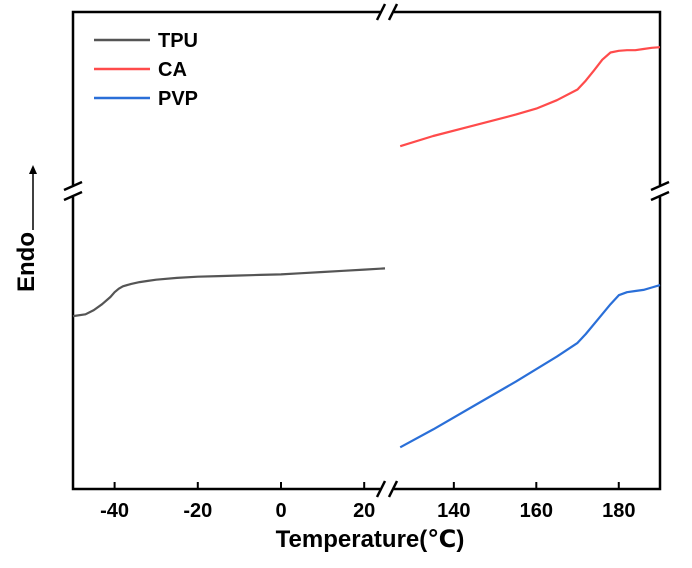 This screenshot has height=568, width=692. What do you see at coordinates (387, 489) in the screenshot?
I see `x-break-gap-bottom` at bounding box center [387, 489].